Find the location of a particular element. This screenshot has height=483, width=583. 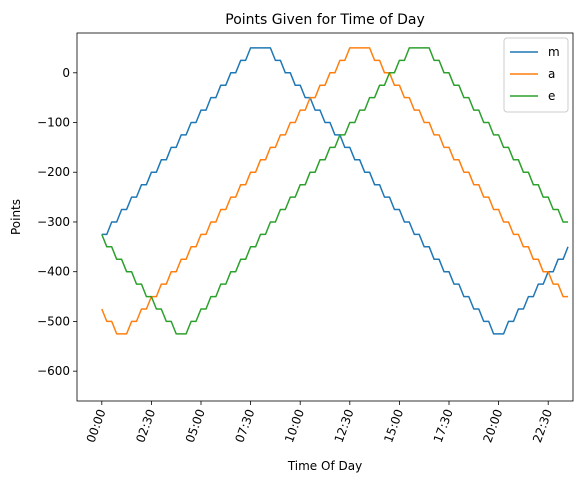

legend: mae is located at coordinates (536, 75).